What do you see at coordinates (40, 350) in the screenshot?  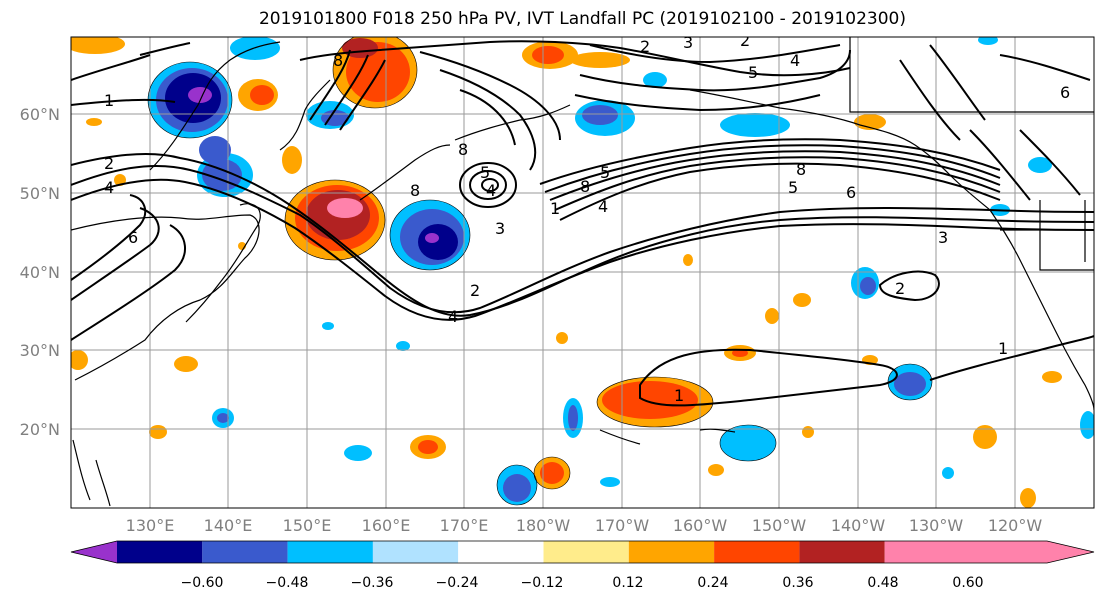 I see `lat-tick-label: 30°N` at bounding box center [40, 350].